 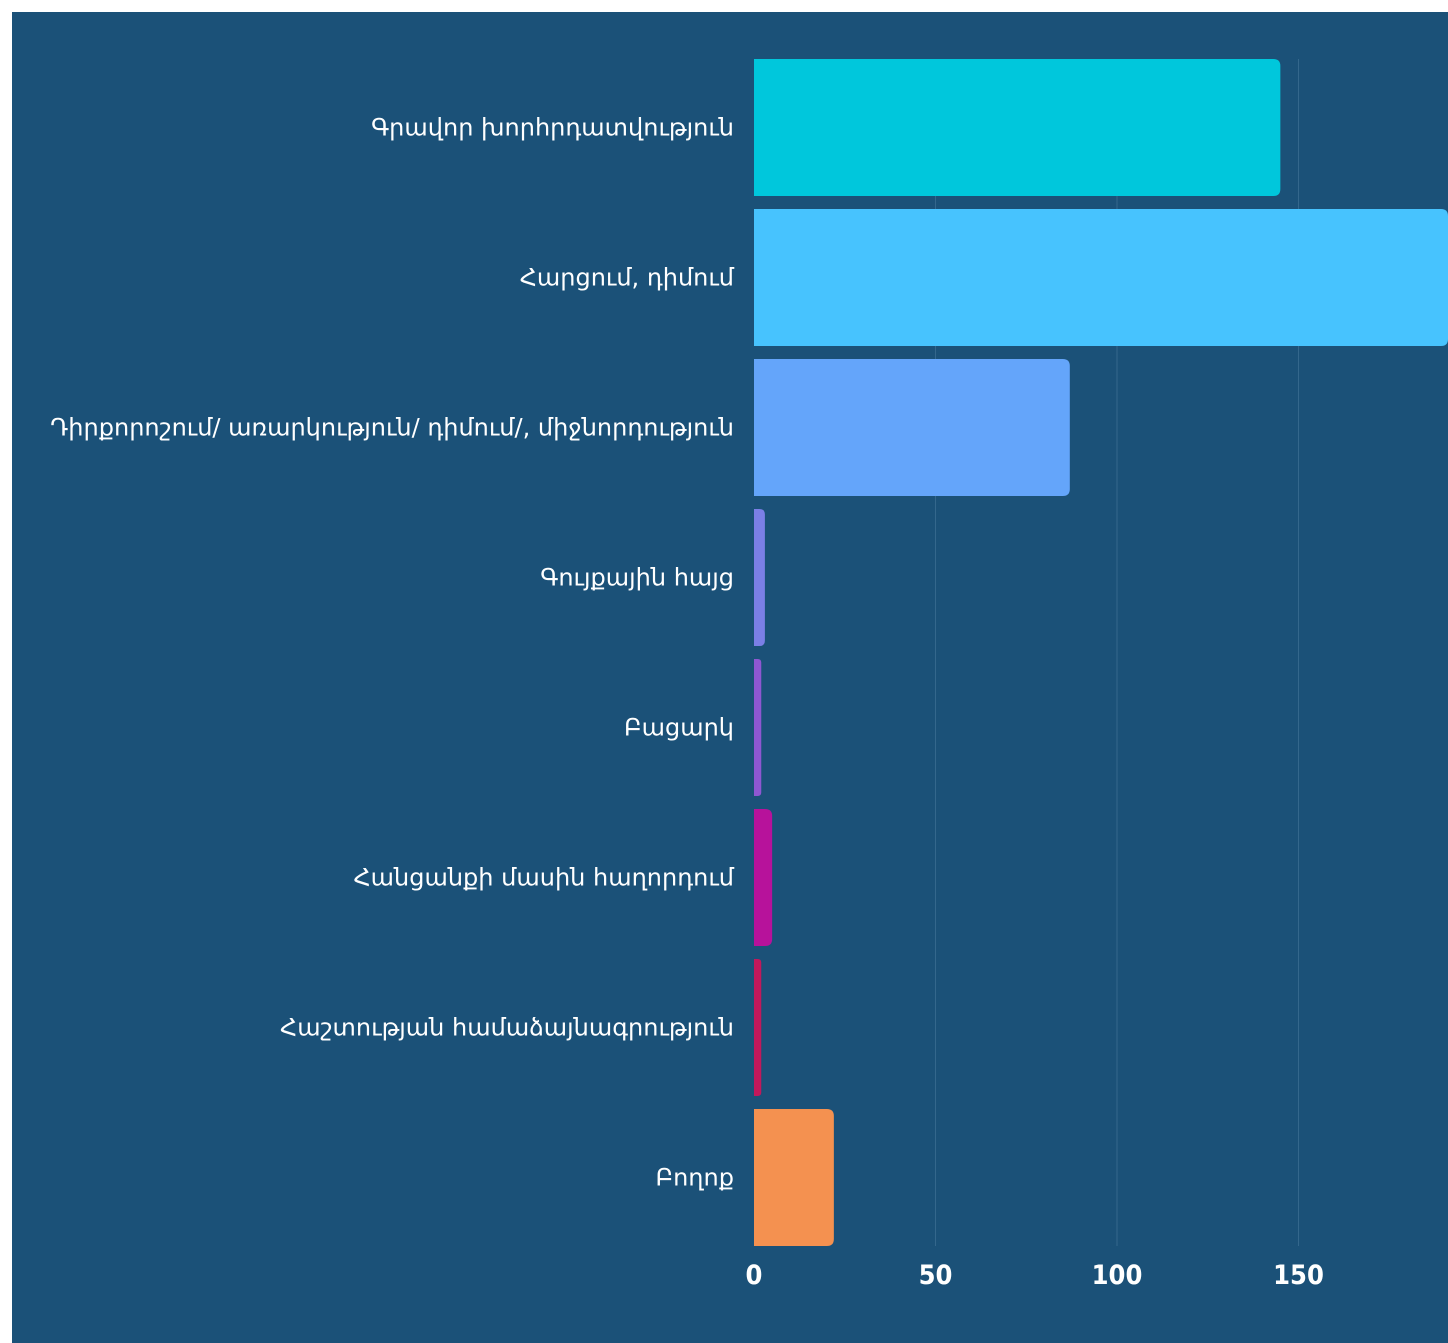 What do you see at coordinates (679, 728) in the screenshot?
I see `category-label-5: Բացարկ` at bounding box center [679, 728].